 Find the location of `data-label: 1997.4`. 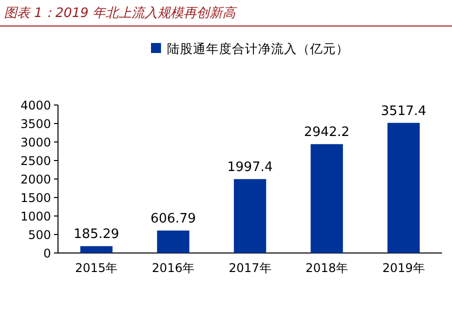

data-label: 1997.4 is located at coordinates (250, 168).